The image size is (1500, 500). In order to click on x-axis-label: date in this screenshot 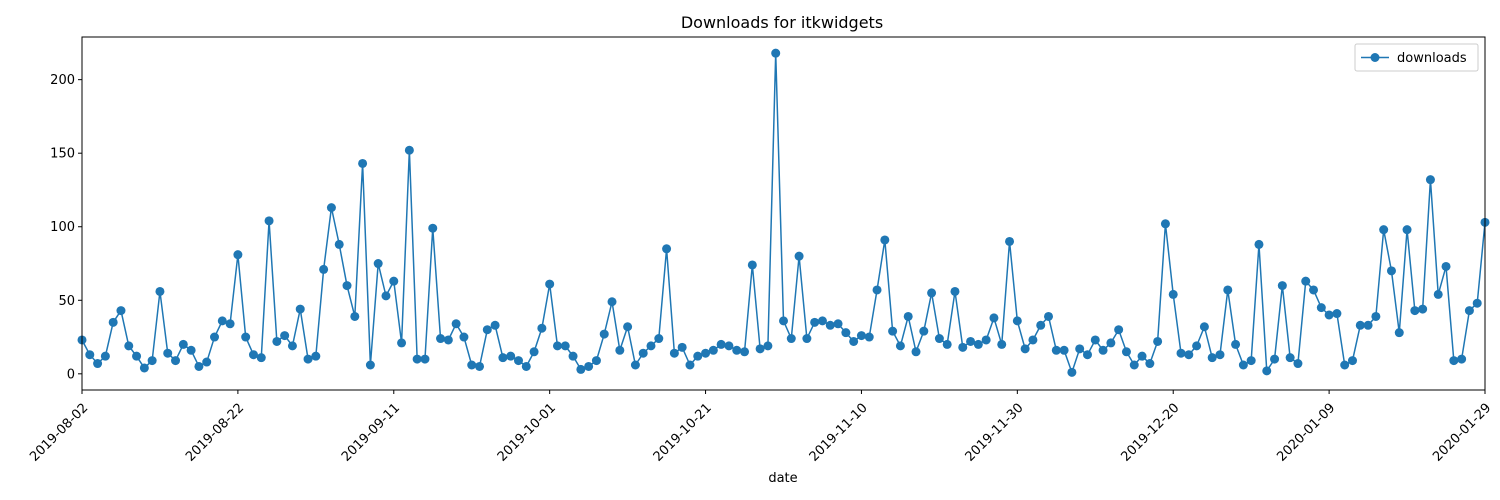, I will do `click(782, 478)`.